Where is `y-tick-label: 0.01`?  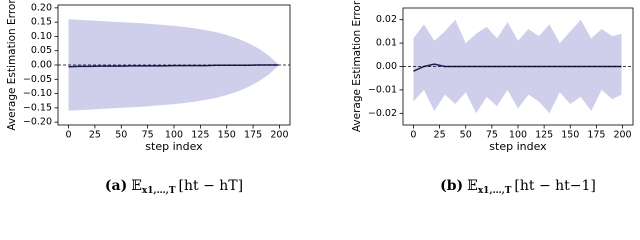
y-tick-label: 0.01 is located at coordinates (386, 43).